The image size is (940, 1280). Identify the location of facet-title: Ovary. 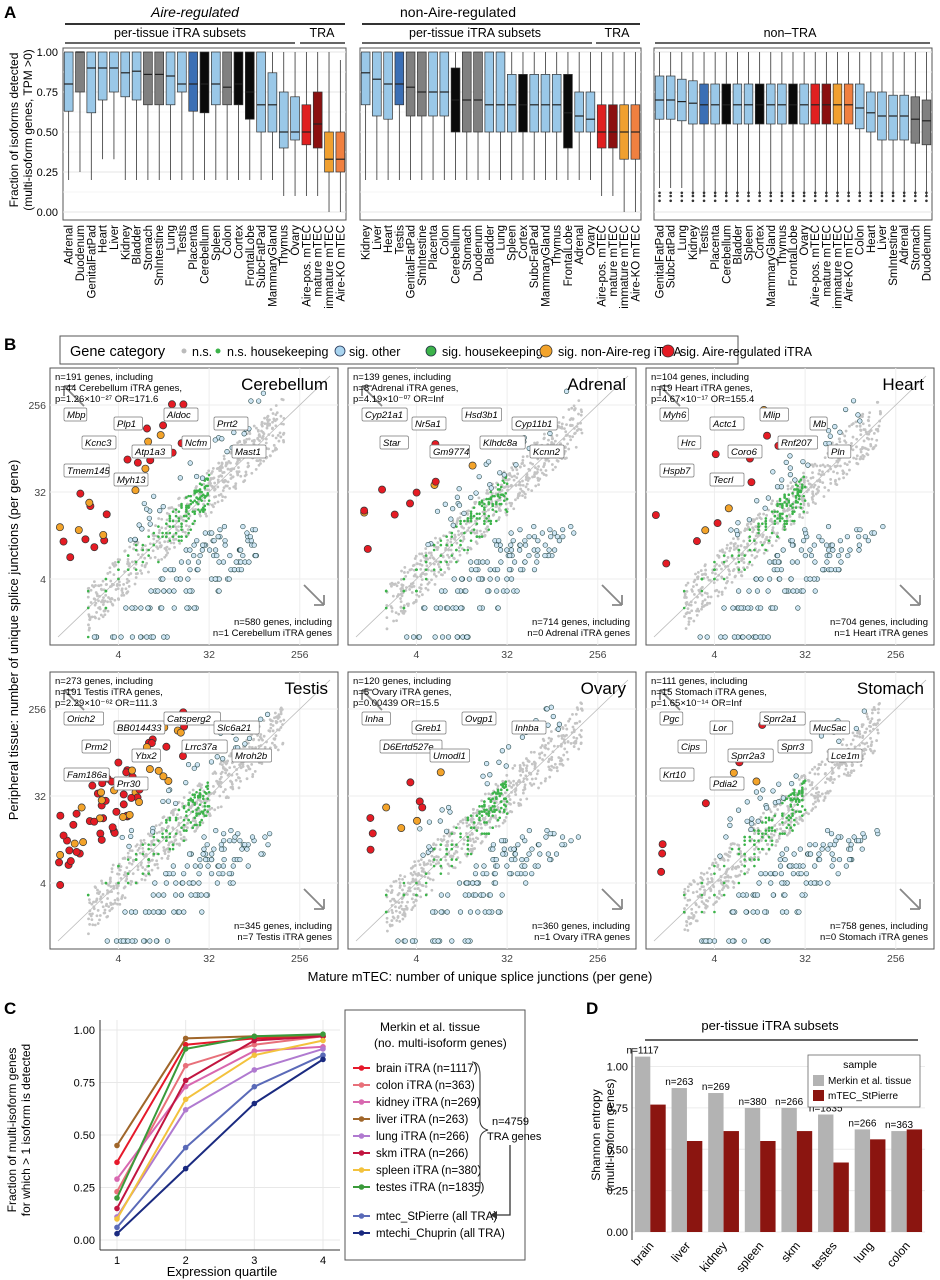
(604, 688).